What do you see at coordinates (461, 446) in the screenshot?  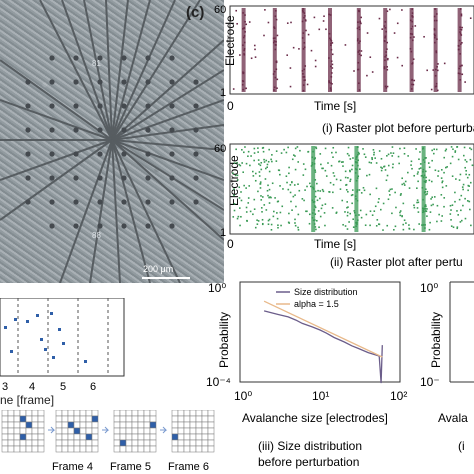 I see `partial-title: (i` at bounding box center [461, 446].